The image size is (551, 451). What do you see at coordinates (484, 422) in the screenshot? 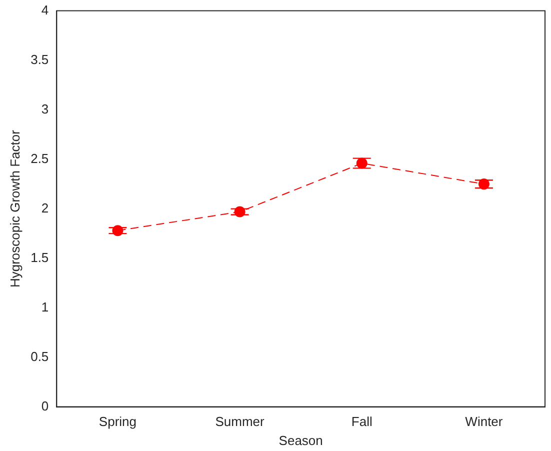
I see `x-tick-label: Winter` at bounding box center [484, 422].